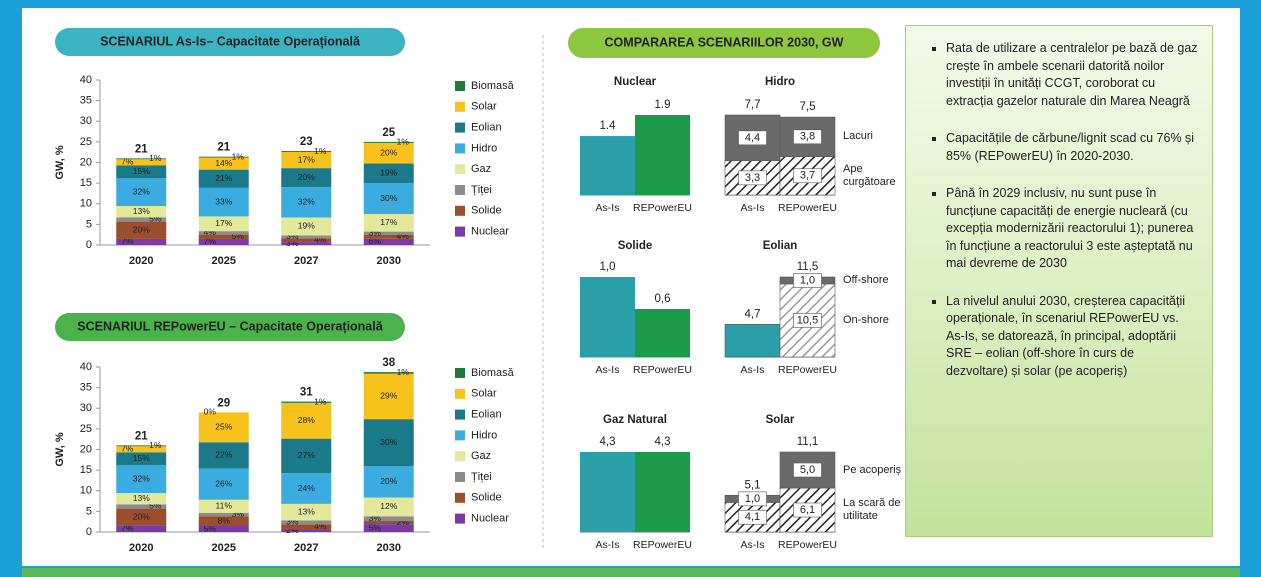 The image size is (1261, 577). Describe the element at coordinates (127, 162) in the screenshot. I see `value-label: 7%` at that location.